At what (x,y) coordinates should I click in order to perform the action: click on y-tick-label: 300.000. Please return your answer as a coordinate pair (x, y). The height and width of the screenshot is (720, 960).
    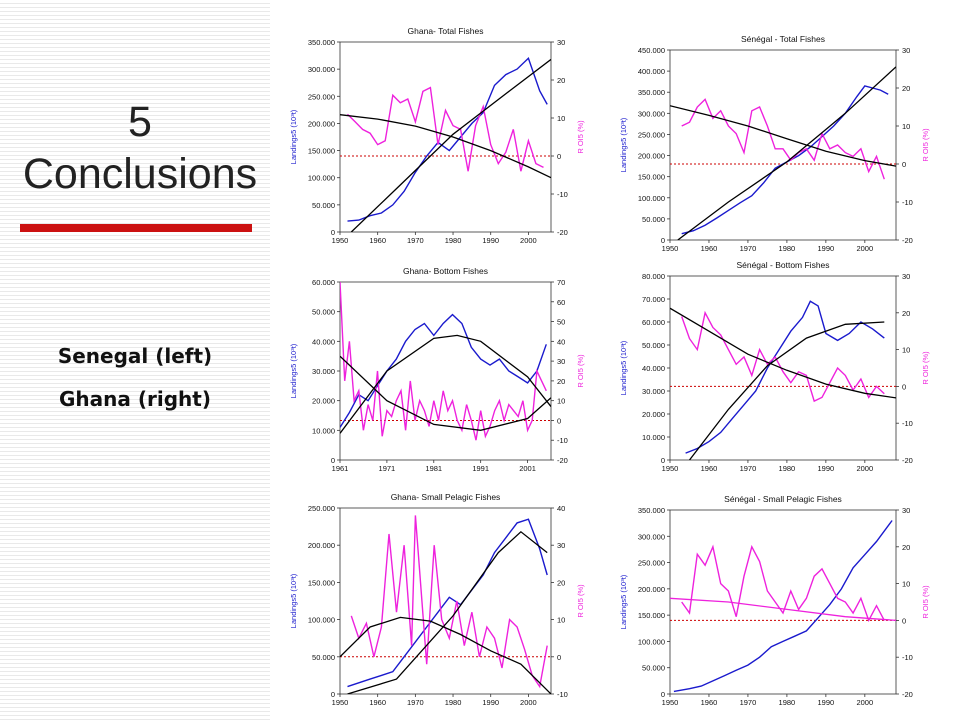
    Looking at the image, I should click on (321, 69).